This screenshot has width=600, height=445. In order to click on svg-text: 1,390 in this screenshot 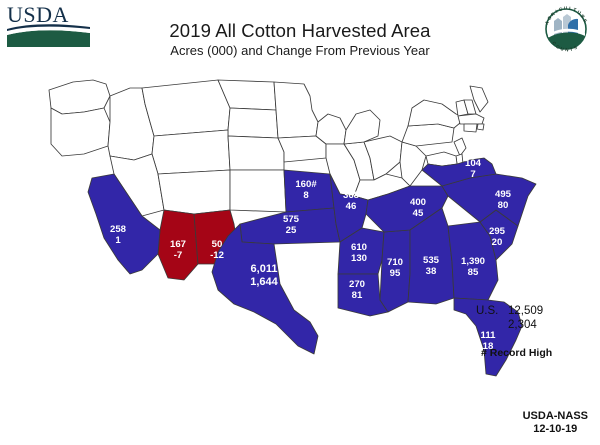, I will do `click(473, 261)`.